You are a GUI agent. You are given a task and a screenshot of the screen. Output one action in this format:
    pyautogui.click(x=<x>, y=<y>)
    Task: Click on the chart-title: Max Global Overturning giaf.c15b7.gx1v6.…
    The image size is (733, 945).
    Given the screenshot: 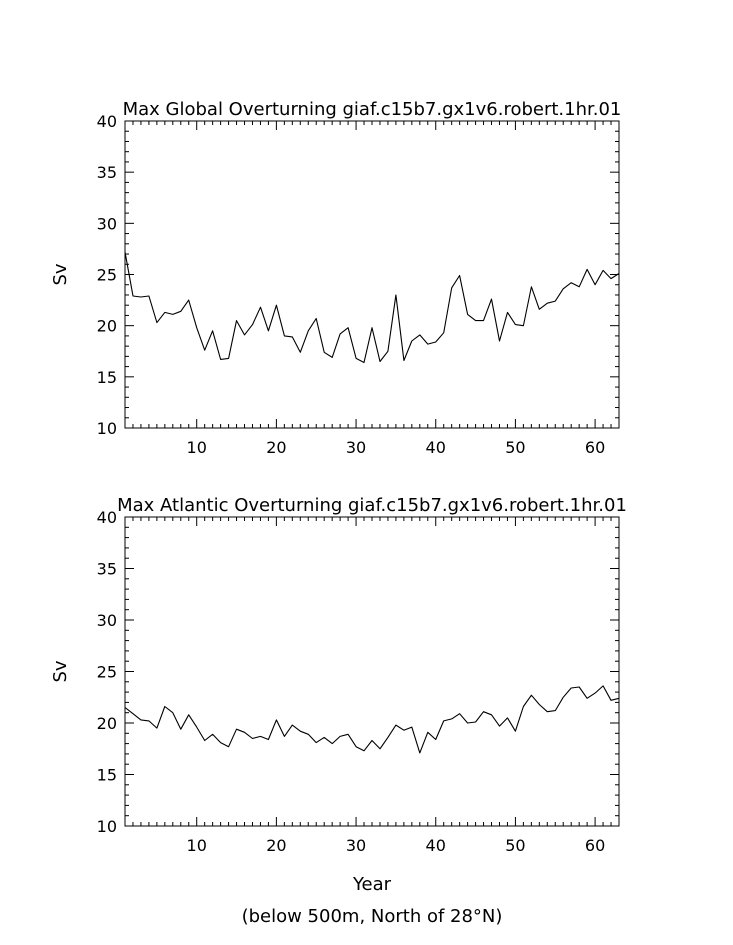 What is the action you would take?
    pyautogui.click(x=372, y=109)
    